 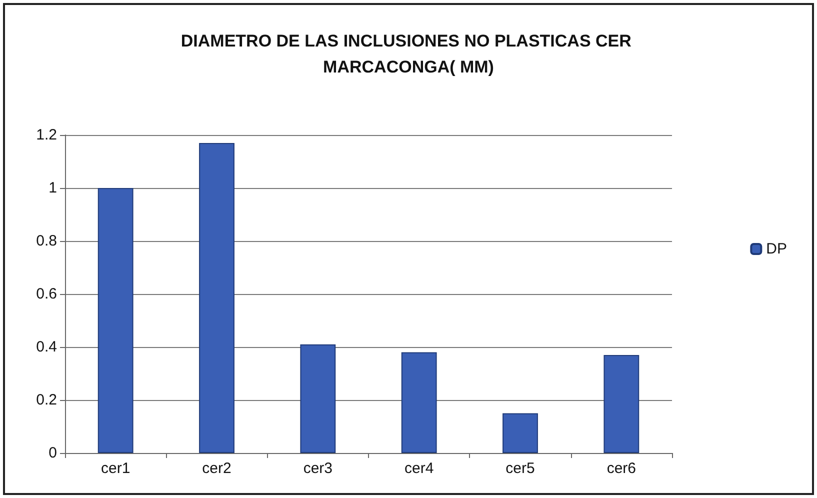 I want to click on x-tick-label: cer6, so click(x=621, y=468).